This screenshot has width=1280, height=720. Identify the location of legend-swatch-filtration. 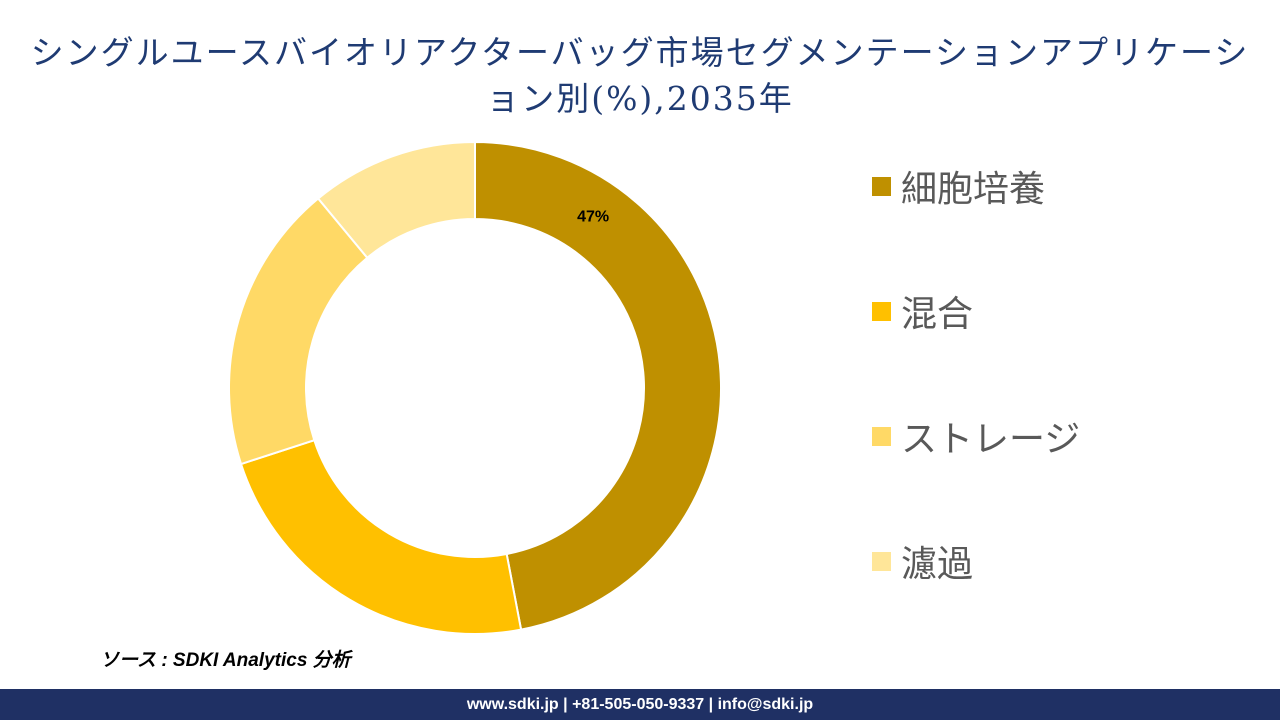
(881, 561).